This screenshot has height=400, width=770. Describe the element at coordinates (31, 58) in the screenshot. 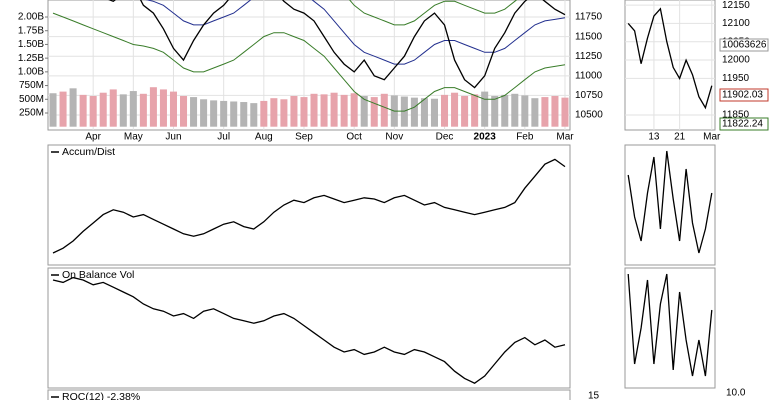

I see `y2-tick-label: 1.25B` at that location.